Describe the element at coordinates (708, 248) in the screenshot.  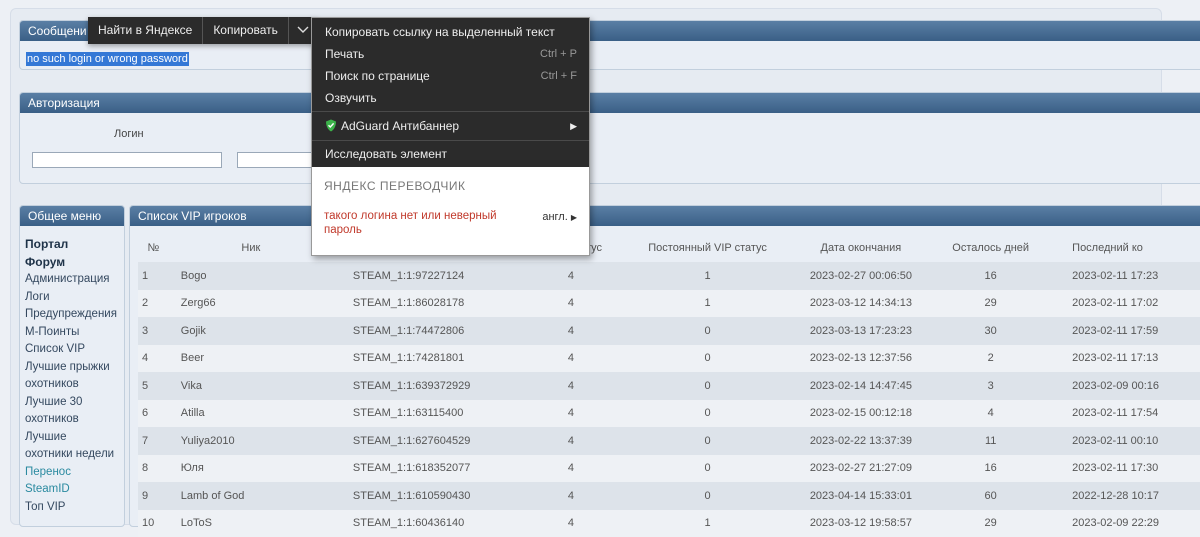
I see `col-permanent-vip: Постоянный VIP статус` at that location.